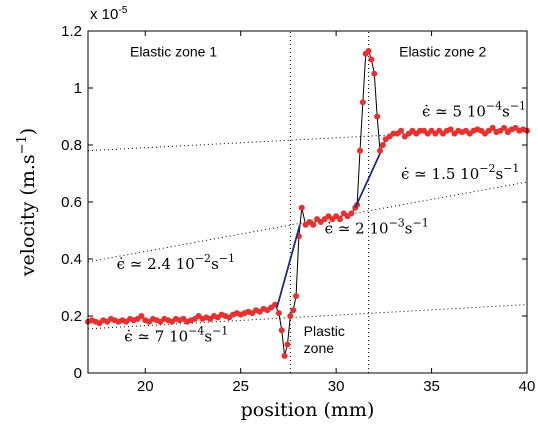 The image size is (538, 433). Describe the element at coordinates (78, 373) in the screenshot. I see `y-tick-label: 0` at that location.